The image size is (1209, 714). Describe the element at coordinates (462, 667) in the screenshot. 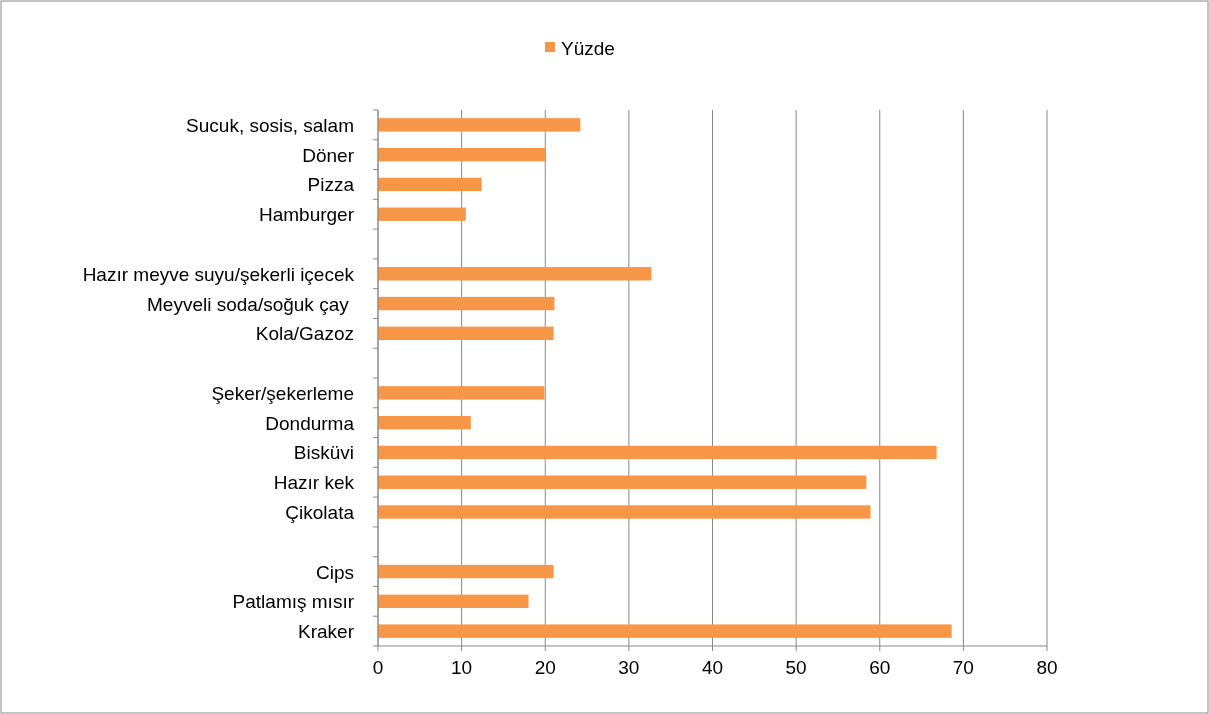

I see `x-tick-label: 10` at that location.